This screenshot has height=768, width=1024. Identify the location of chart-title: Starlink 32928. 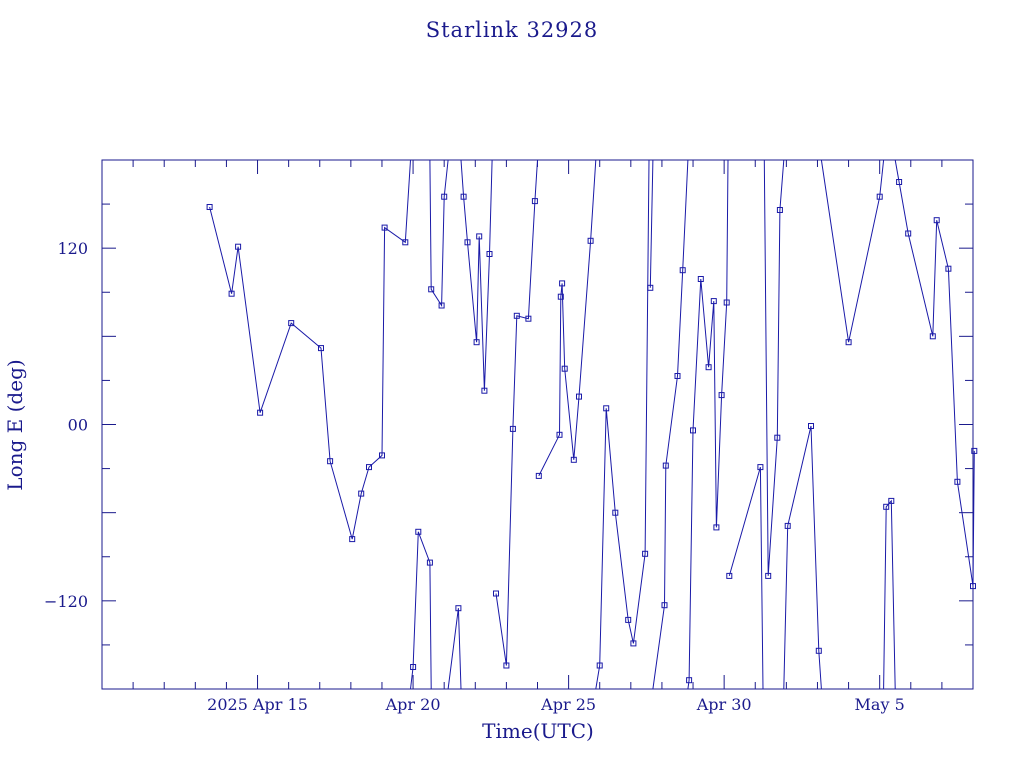
(512, 30).